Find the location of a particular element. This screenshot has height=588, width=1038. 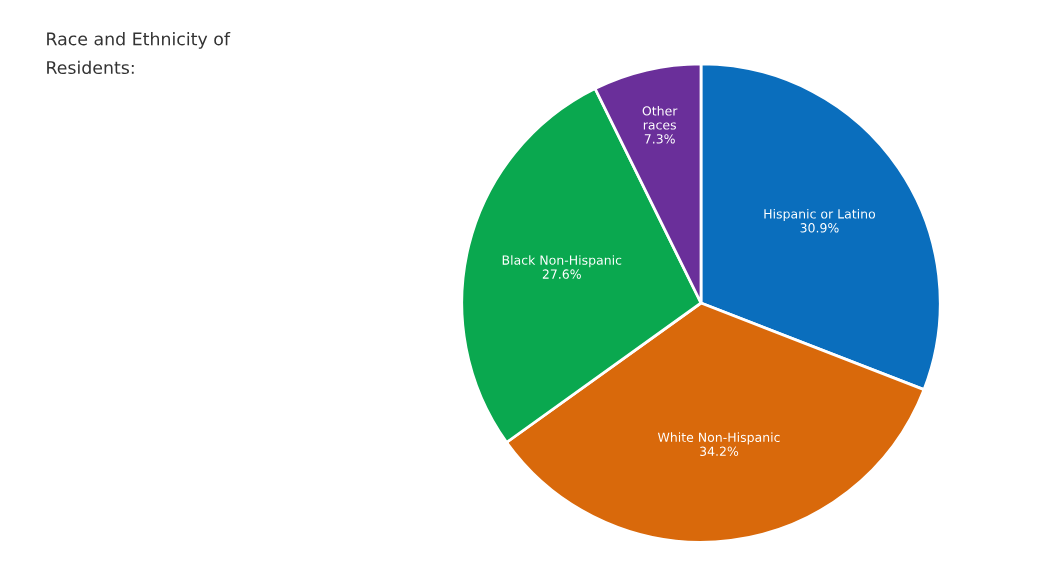

slice-label: White Non-Hispanic is located at coordinates (718, 438).